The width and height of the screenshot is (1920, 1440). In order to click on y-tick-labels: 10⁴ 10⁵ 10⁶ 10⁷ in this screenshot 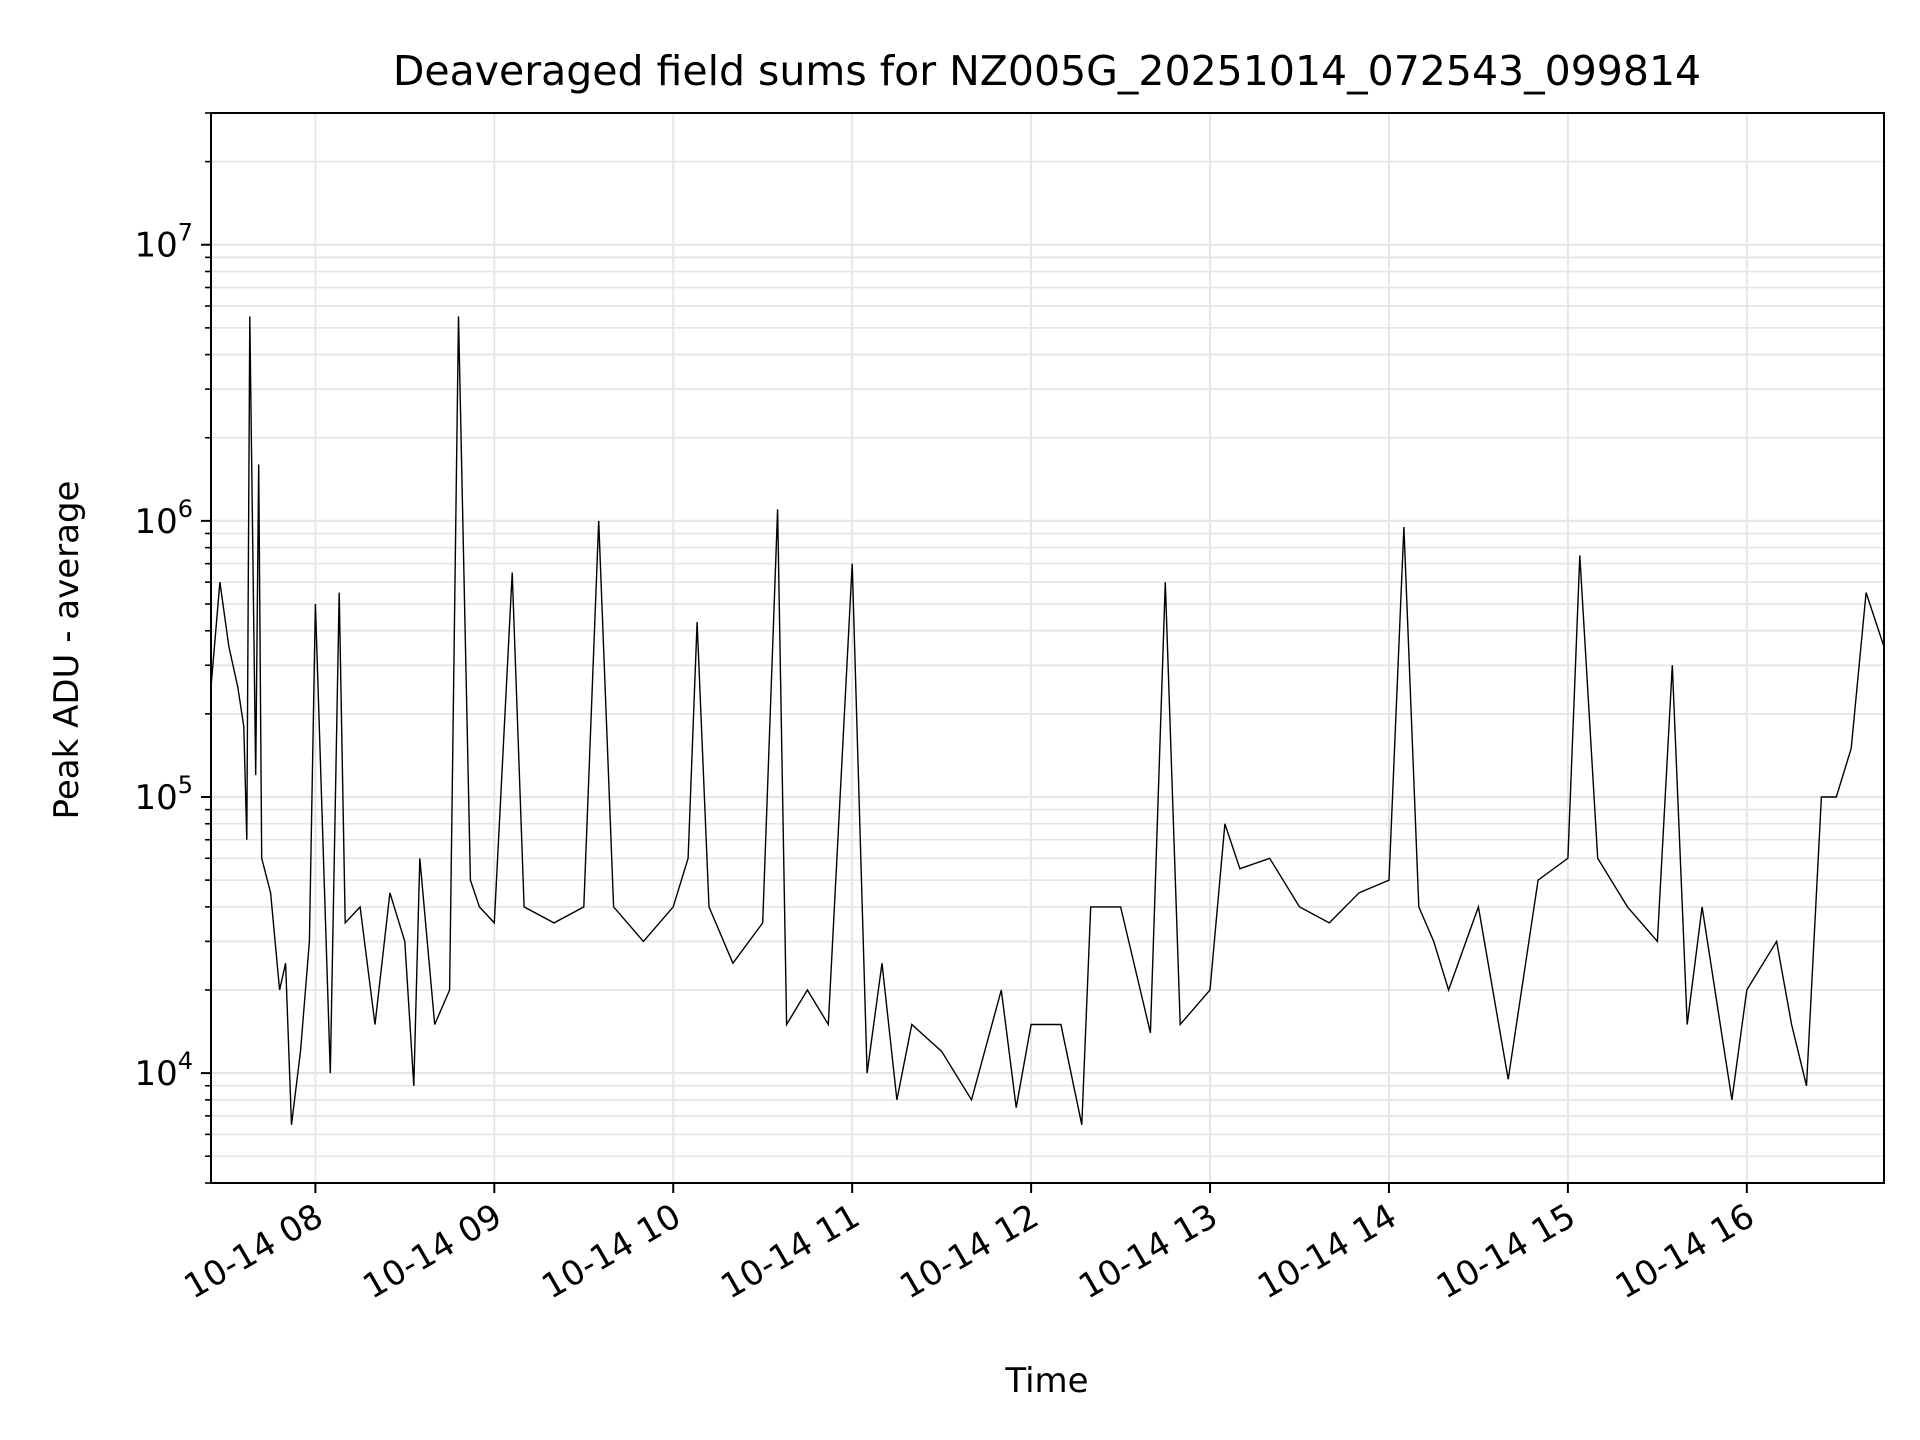, I will do `click(163, 656)`.